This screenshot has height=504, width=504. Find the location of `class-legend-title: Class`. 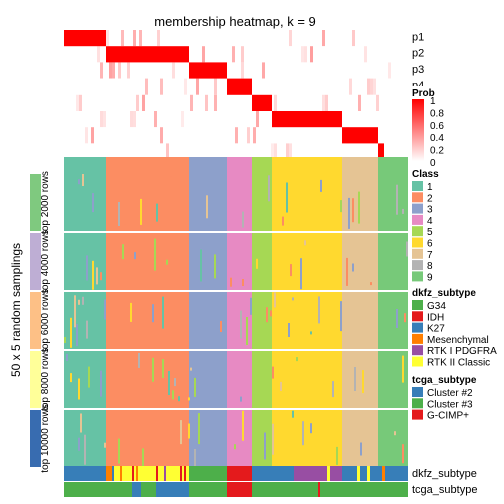

class-legend-title: Class is located at coordinates (425, 174).